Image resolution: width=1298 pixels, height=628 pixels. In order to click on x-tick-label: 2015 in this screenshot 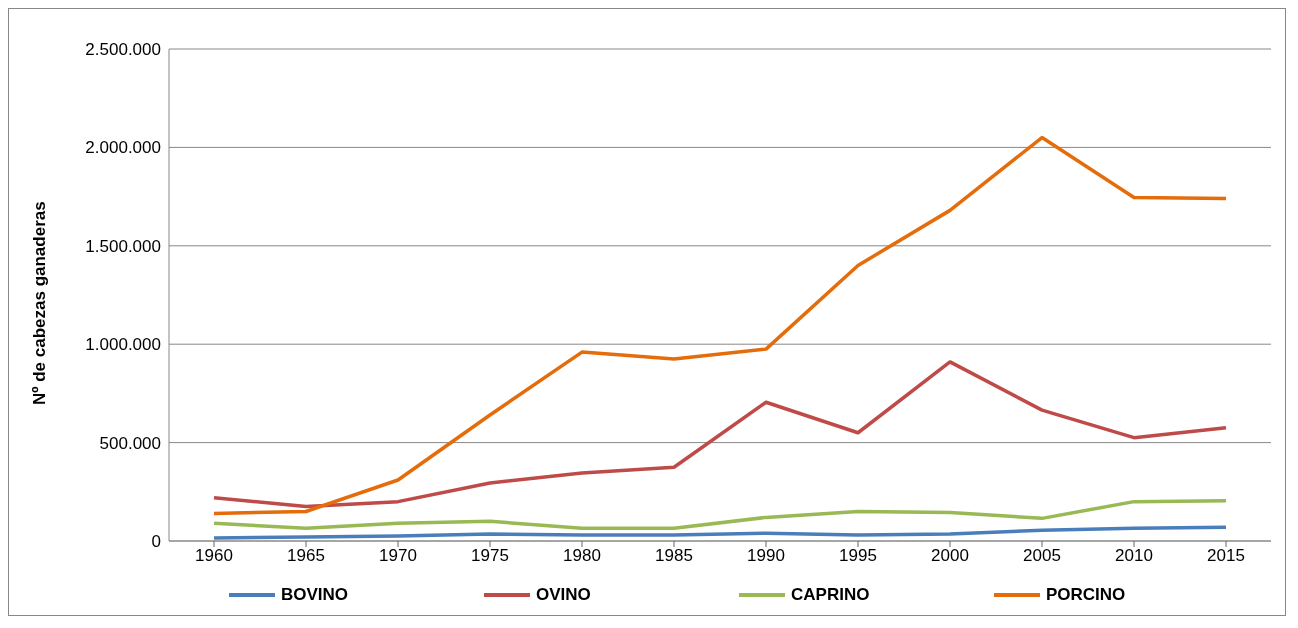, I will do `click(1226, 556)`.